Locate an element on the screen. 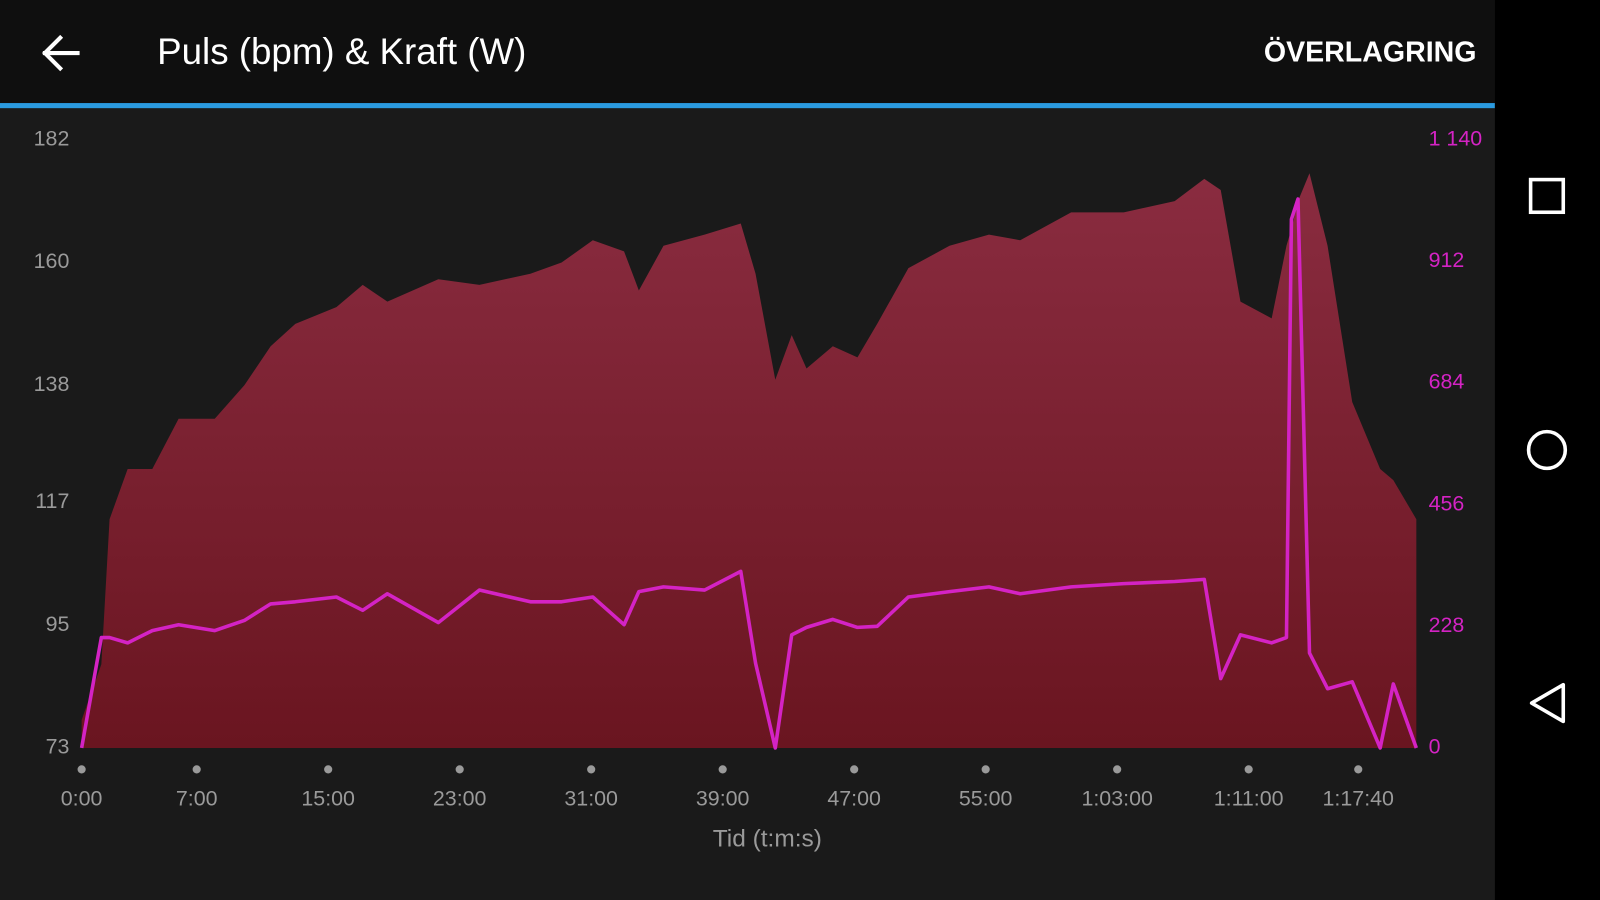  y-tick-label: 95 is located at coordinates (58, 624).